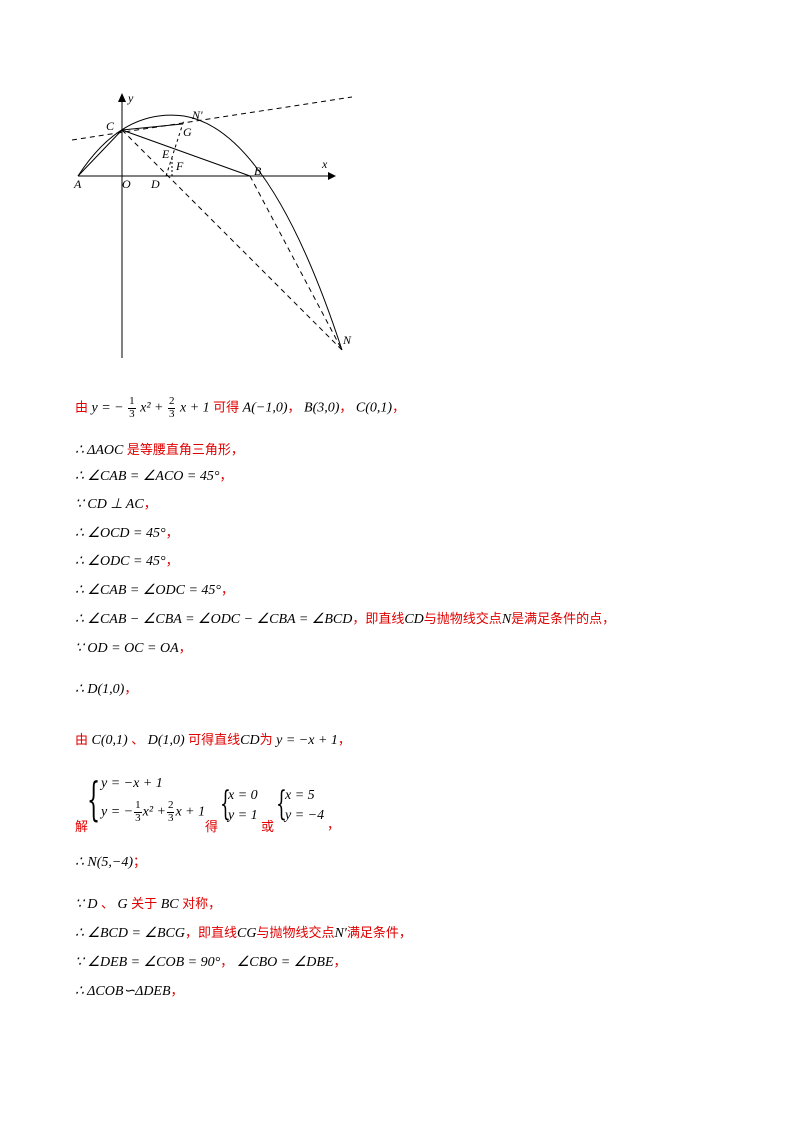 Image resolution: width=800 pixels, height=1132 pixels. What do you see at coordinates (186, 153) in the screenshot?
I see `segment-cb` at bounding box center [186, 153].